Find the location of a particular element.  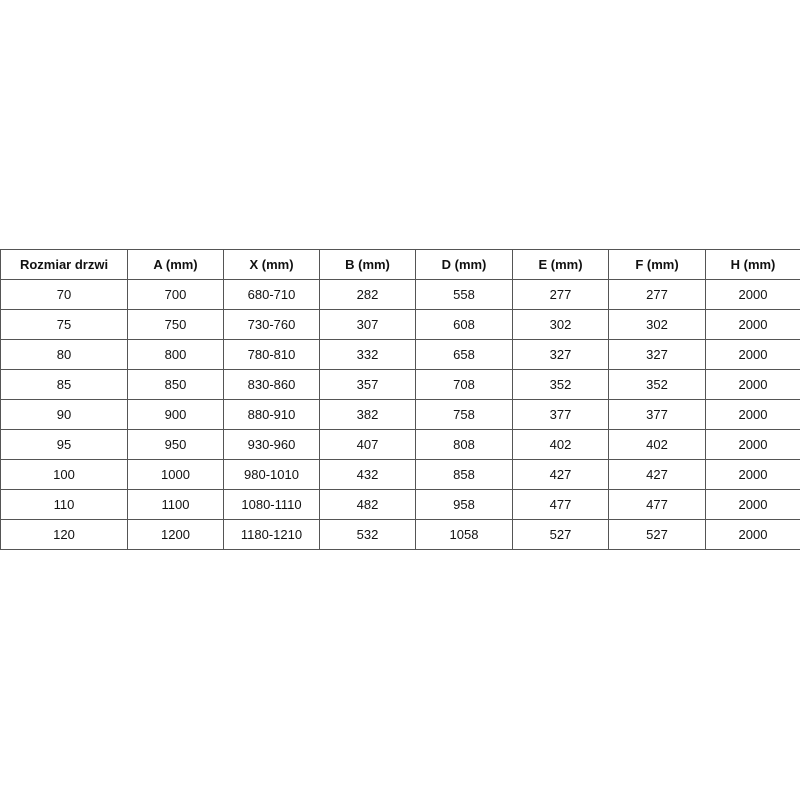

table-cell: 532 is located at coordinates (367, 534).